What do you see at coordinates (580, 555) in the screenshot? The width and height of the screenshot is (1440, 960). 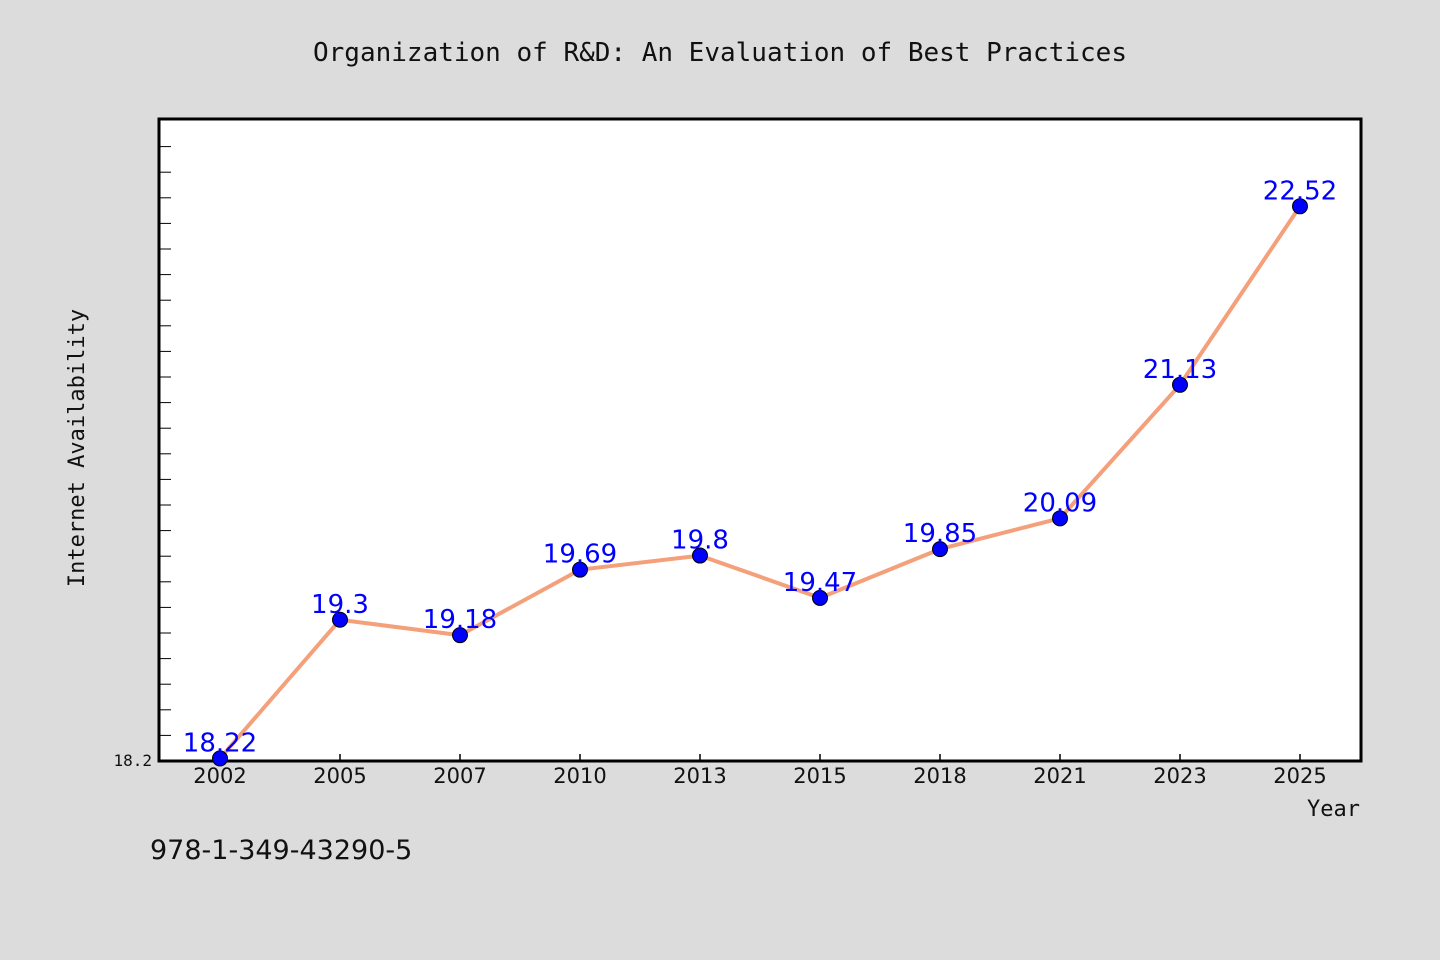 I see `data-label: 19.69` at bounding box center [580, 555].